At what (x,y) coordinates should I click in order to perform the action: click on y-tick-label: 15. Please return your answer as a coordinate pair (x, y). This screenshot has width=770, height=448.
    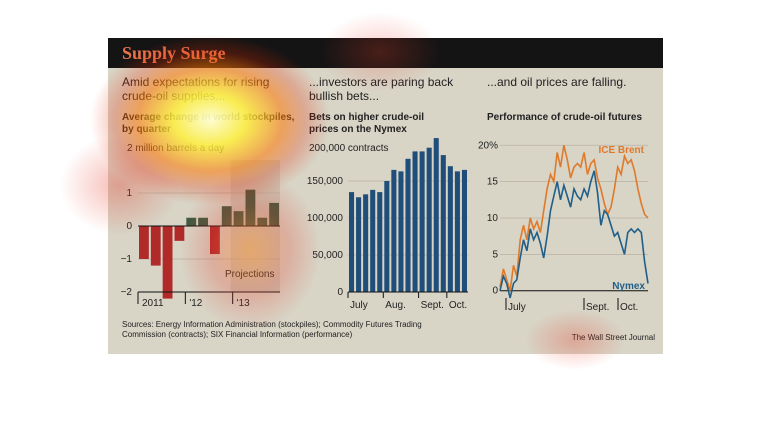
    Looking at the image, I should click on (493, 182).